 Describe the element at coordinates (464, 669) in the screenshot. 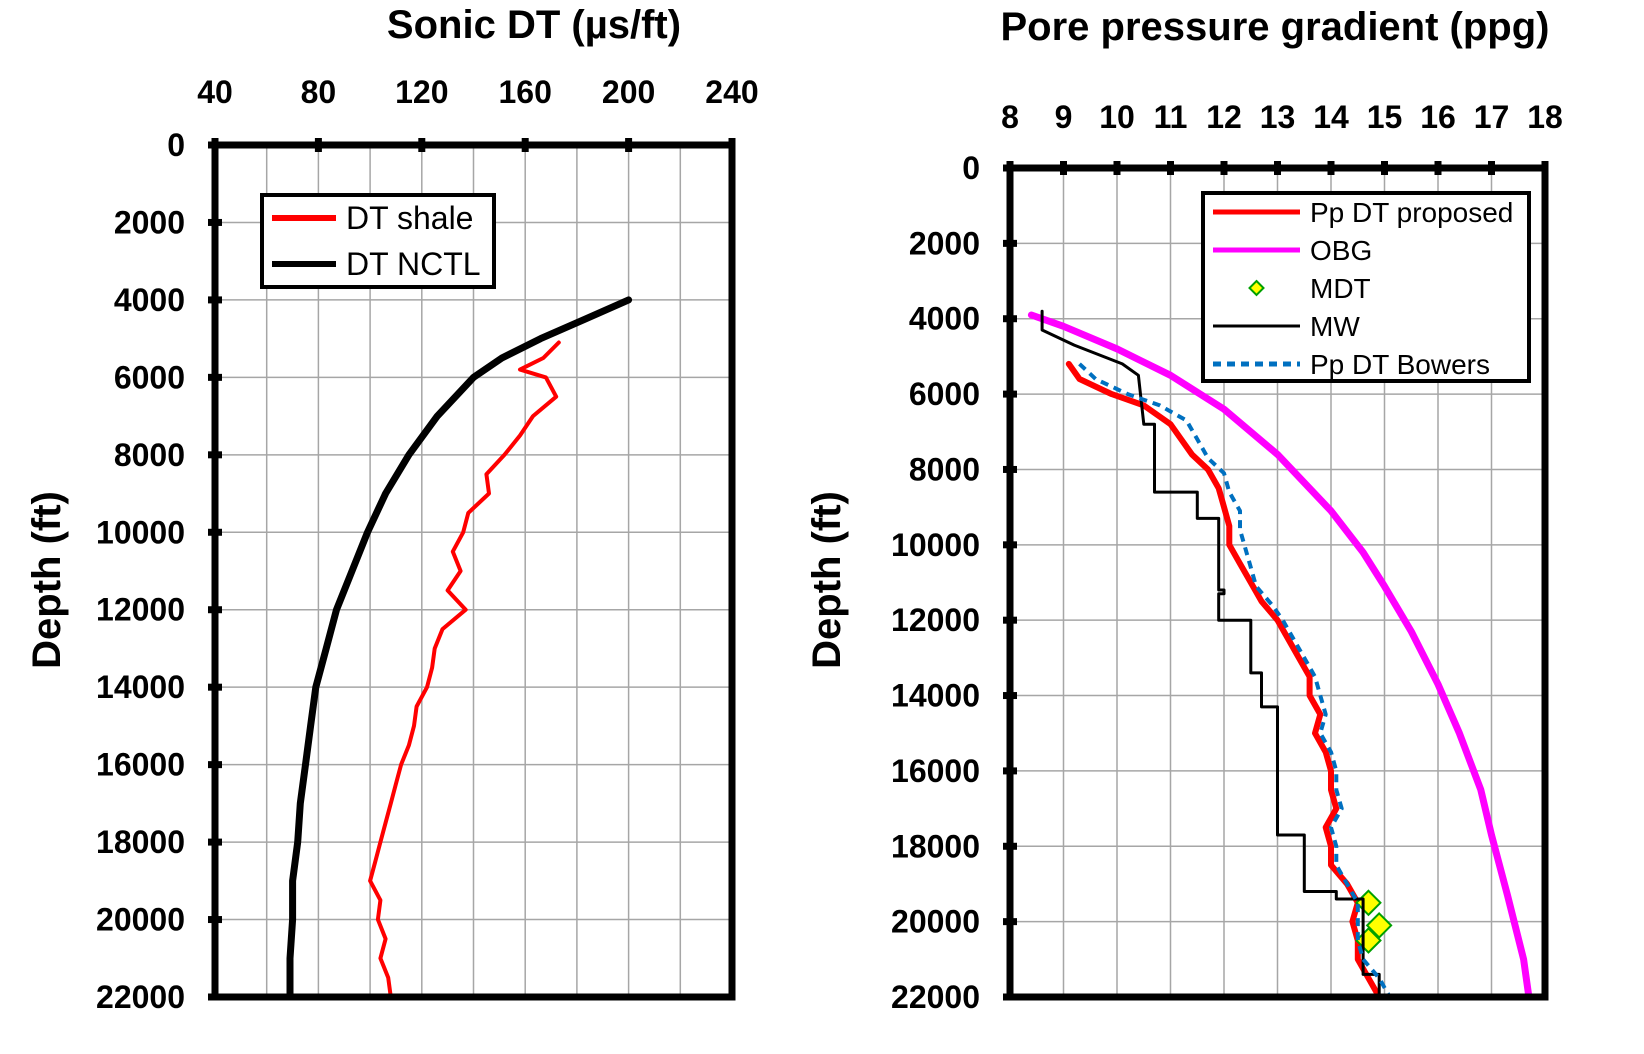

I see `sonic-dt-series-dt-shale-line` at that location.